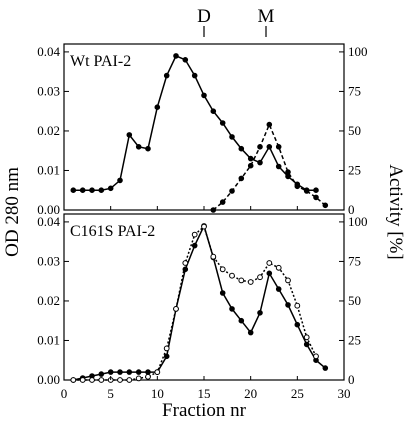 Image resolution: width=406 pixels, height=426 pixels. I want to click on fraction-markers: D M, so click(236, 21).